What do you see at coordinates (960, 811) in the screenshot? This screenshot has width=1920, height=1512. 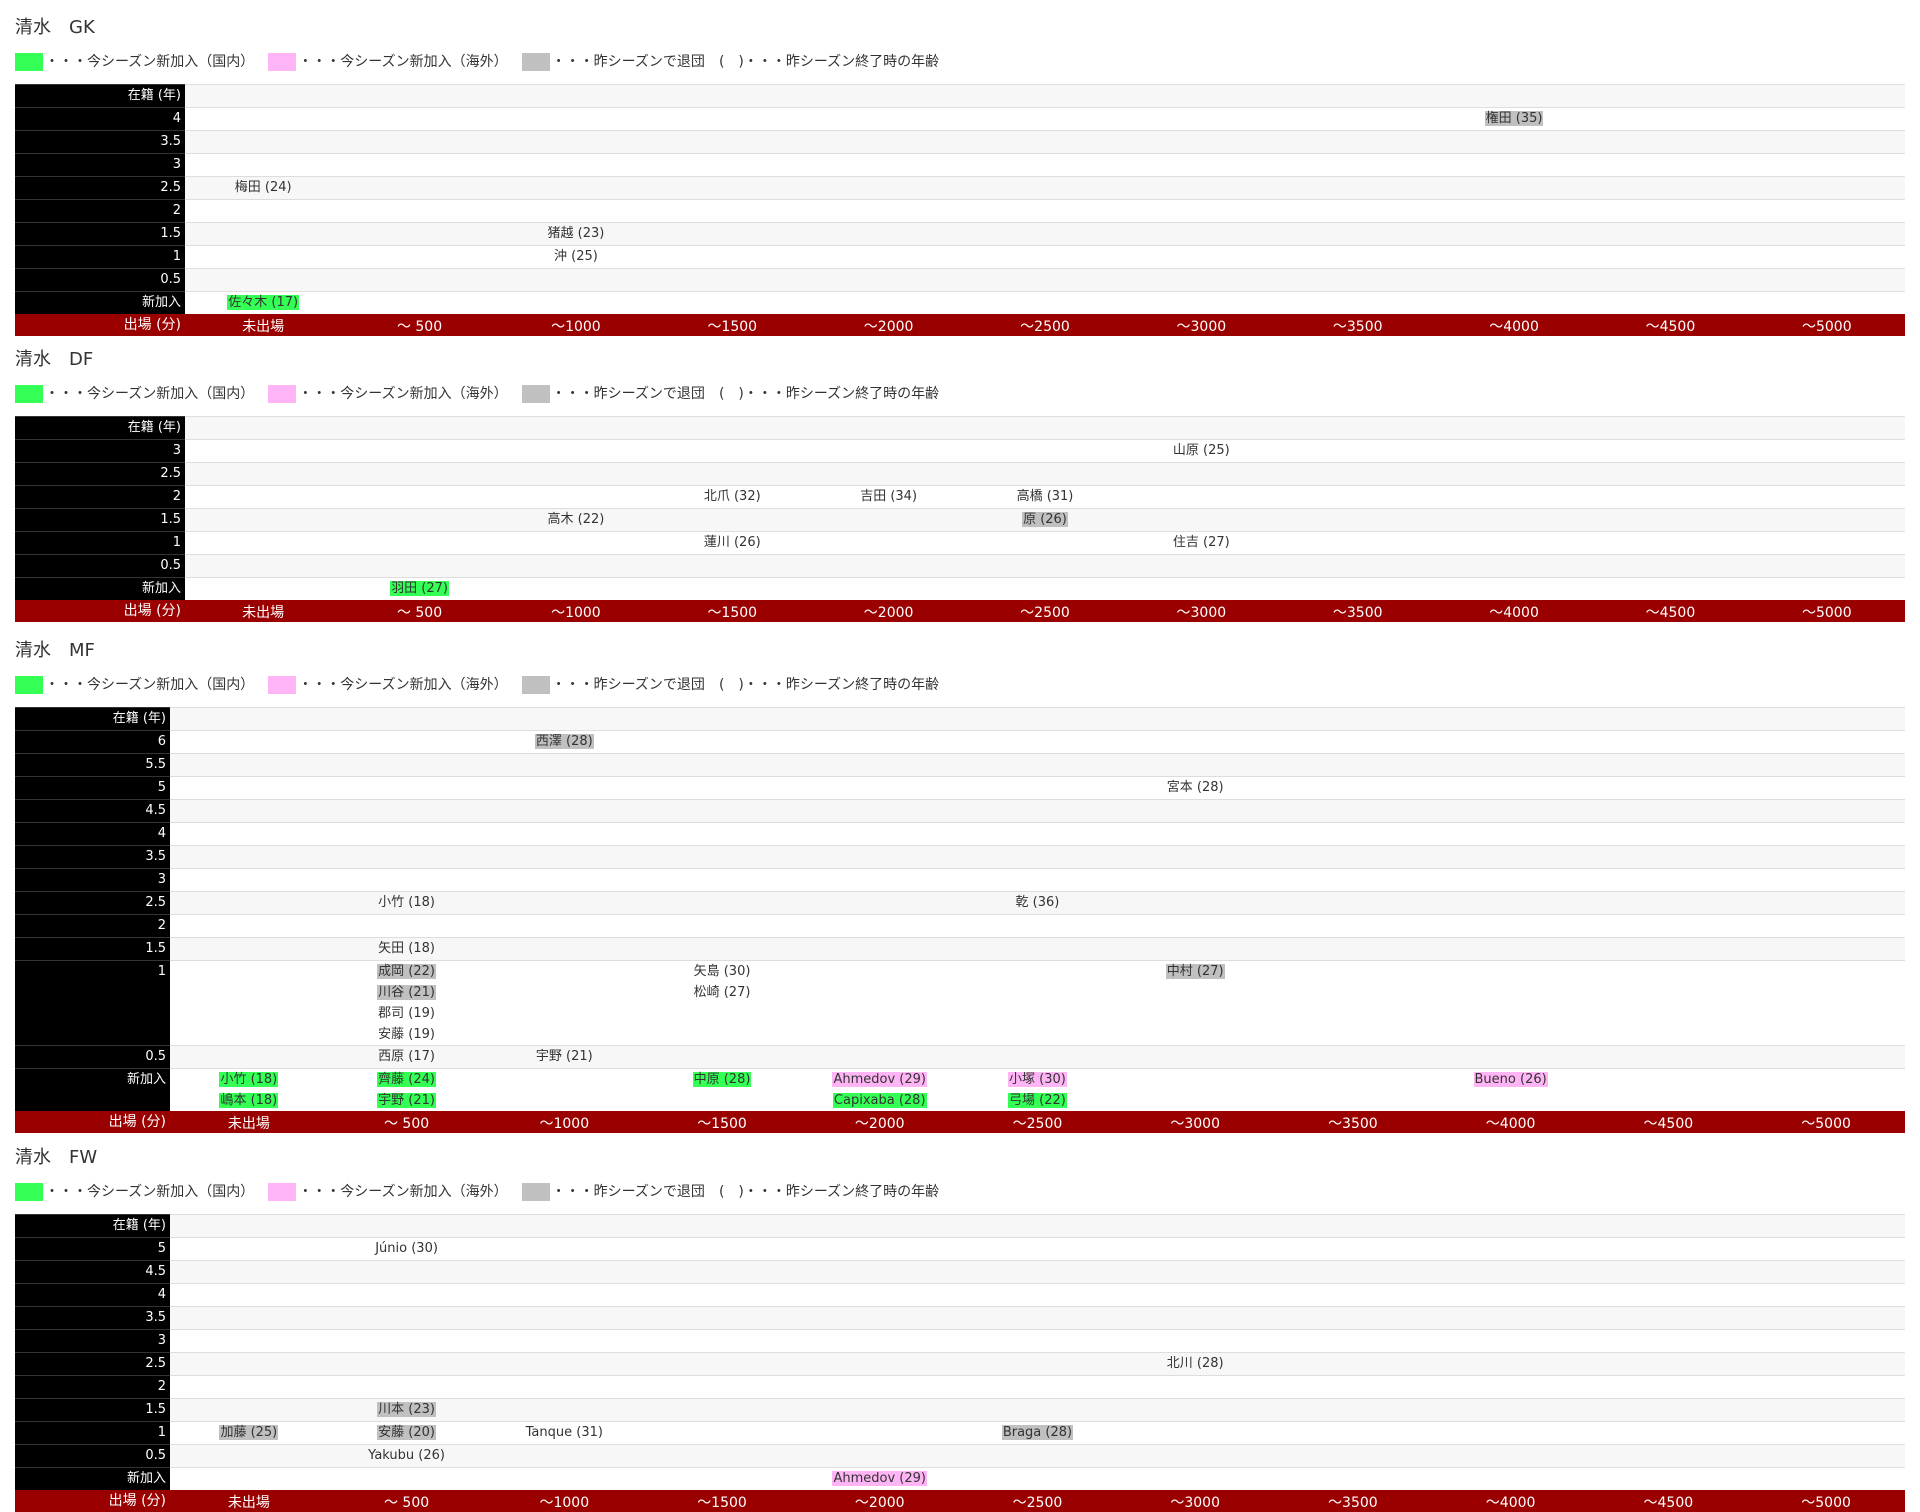 I see `grid-row: 4.5` at bounding box center [960, 811].